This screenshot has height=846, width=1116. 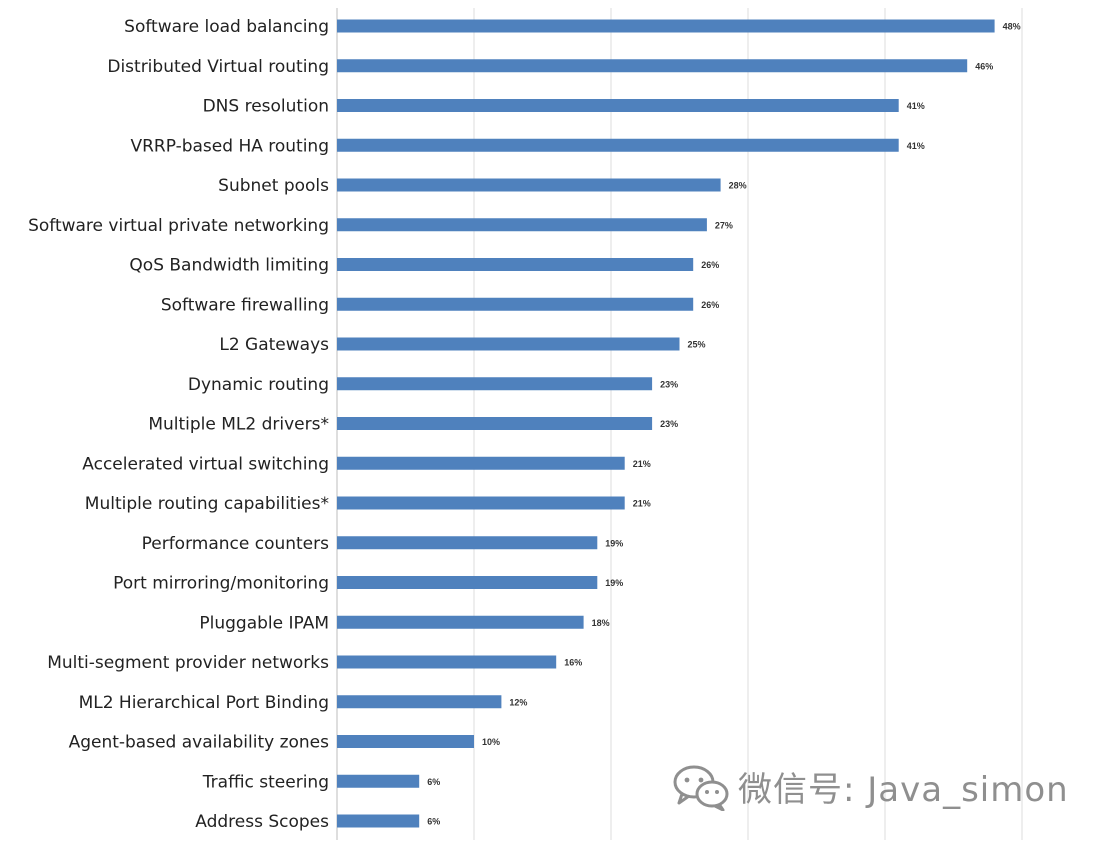 What do you see at coordinates (204, 703) in the screenshot?
I see `category-label: ML2 Hierarchical Port Binding` at bounding box center [204, 703].